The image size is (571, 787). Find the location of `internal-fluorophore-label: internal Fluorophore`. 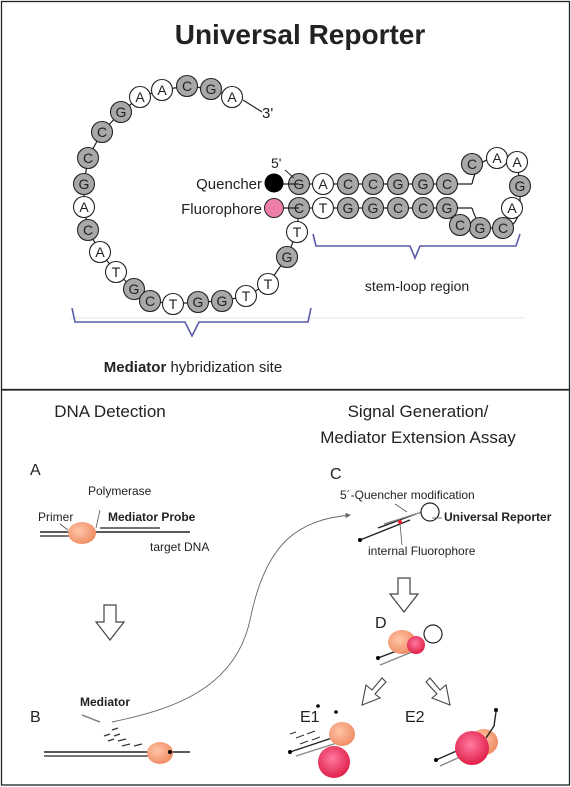

internal-fluorophore-label: internal Fluorophore is located at coordinates (422, 551).